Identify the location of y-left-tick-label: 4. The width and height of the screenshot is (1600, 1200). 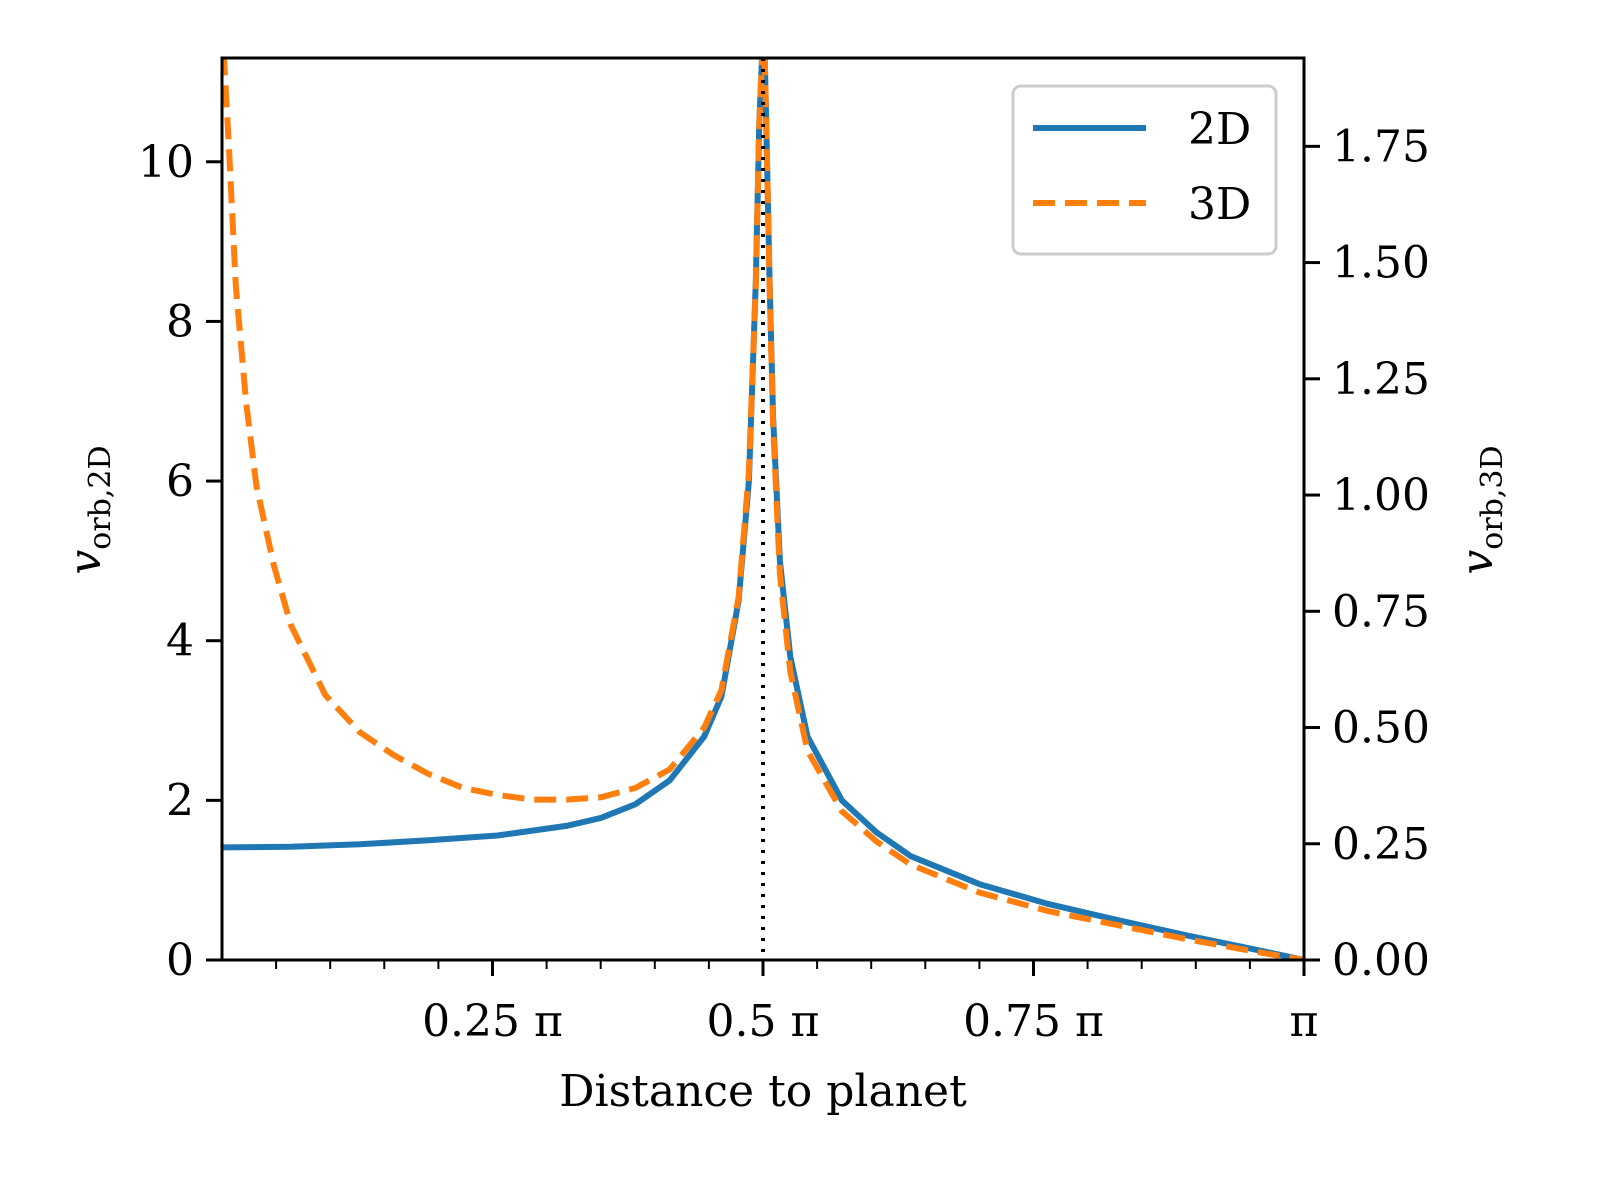
(180, 641).